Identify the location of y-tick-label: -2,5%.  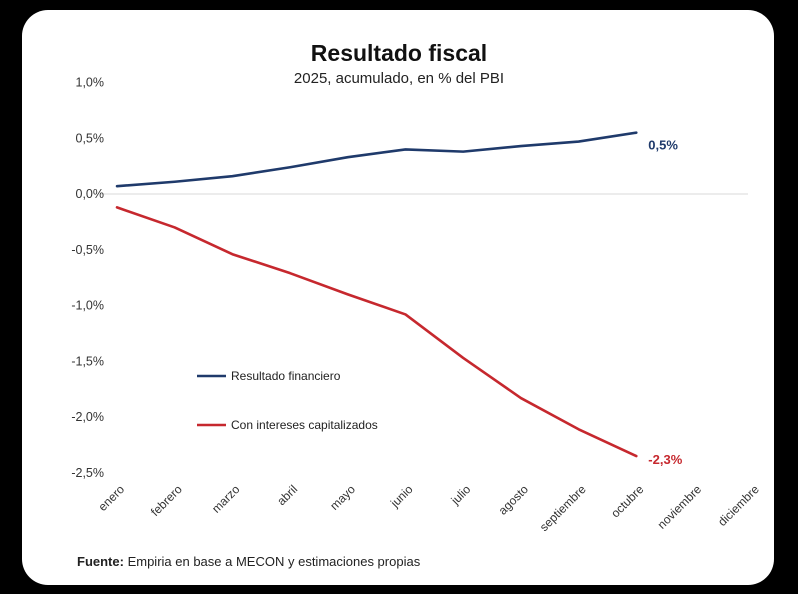
(87, 473).